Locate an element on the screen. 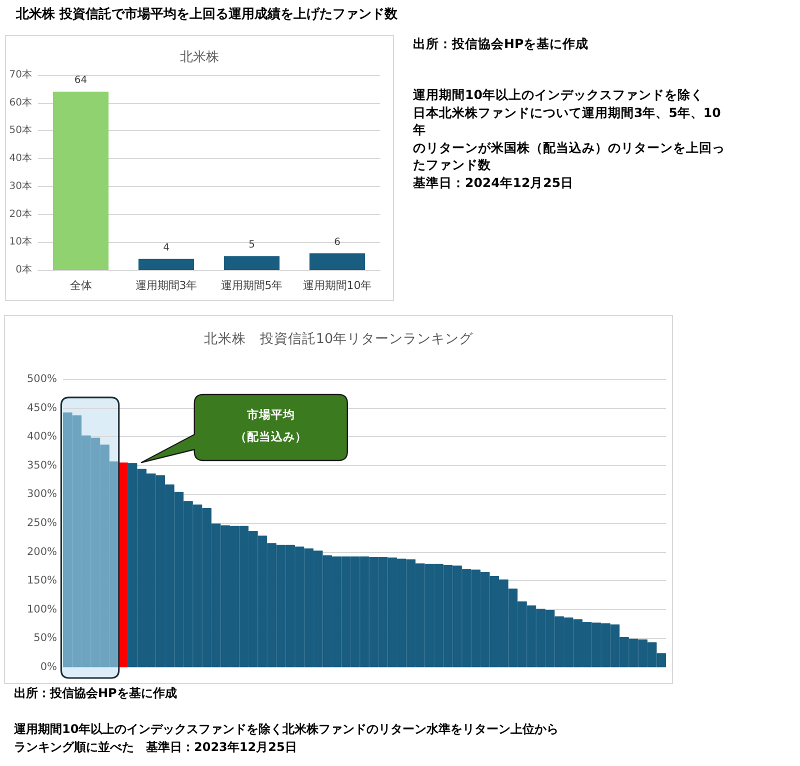  annotation: （配当込み） is located at coordinates (270, 437).